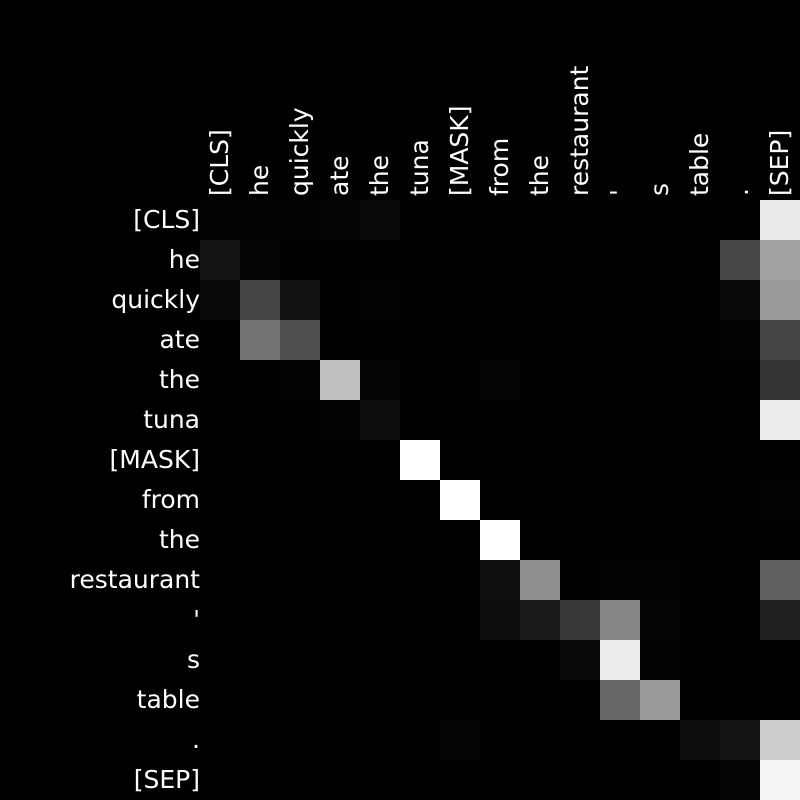 The width and height of the screenshot is (800, 800). What do you see at coordinates (166, 779) in the screenshot?
I see `row-label: [SEP]` at bounding box center [166, 779].